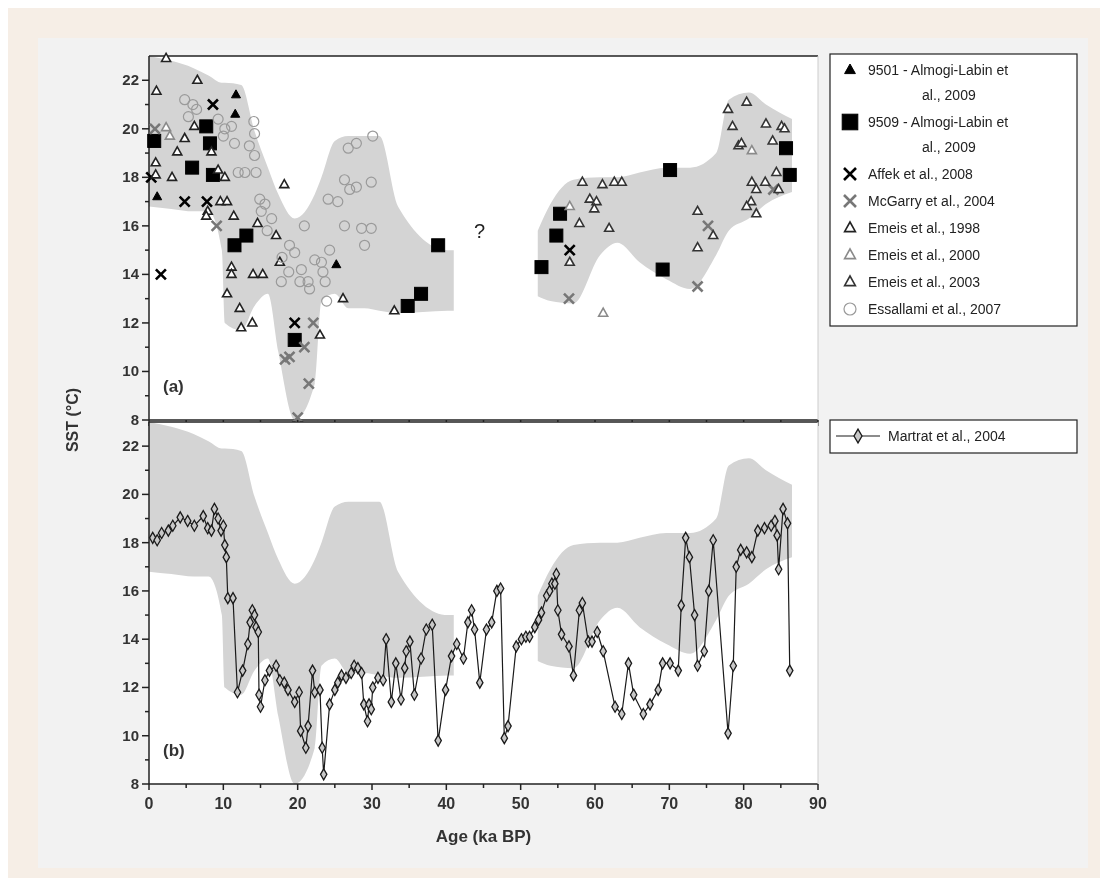 The image size is (1100, 878). What do you see at coordinates (130, 322) in the screenshot?
I see `y-tick-label: 12` at bounding box center [130, 322].